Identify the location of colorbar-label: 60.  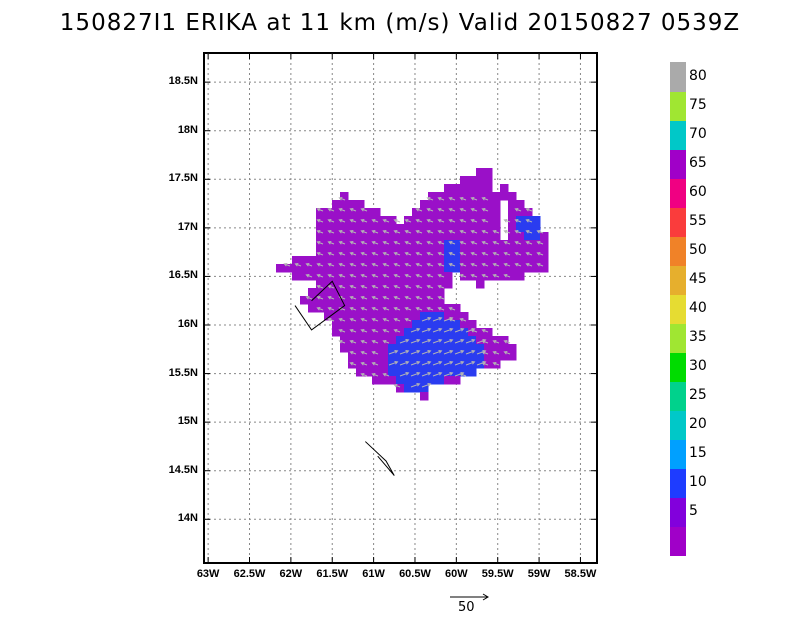
(698, 191).